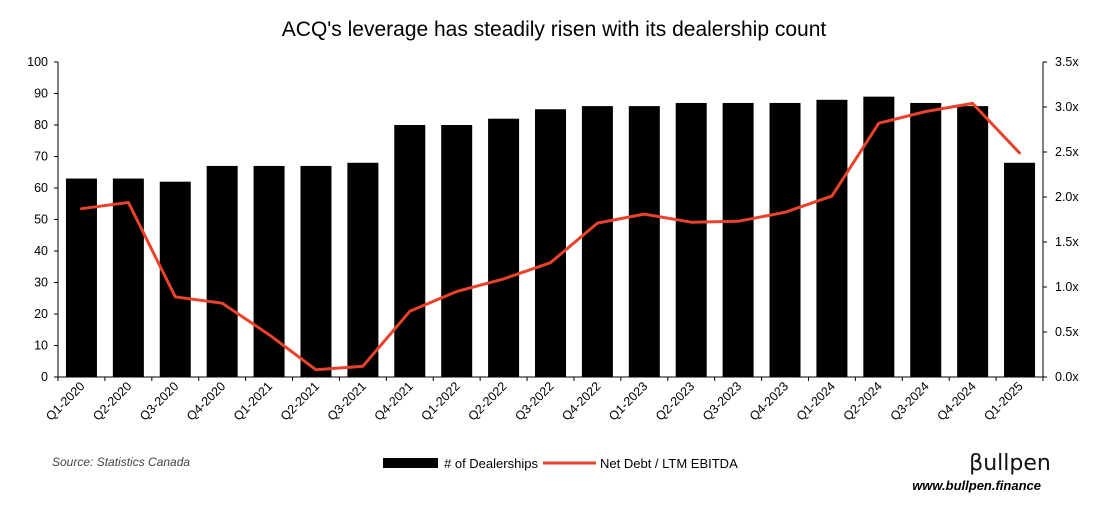 The image size is (1109, 518). I want to click on y-right-tick-label: 2.0x, so click(1067, 197).